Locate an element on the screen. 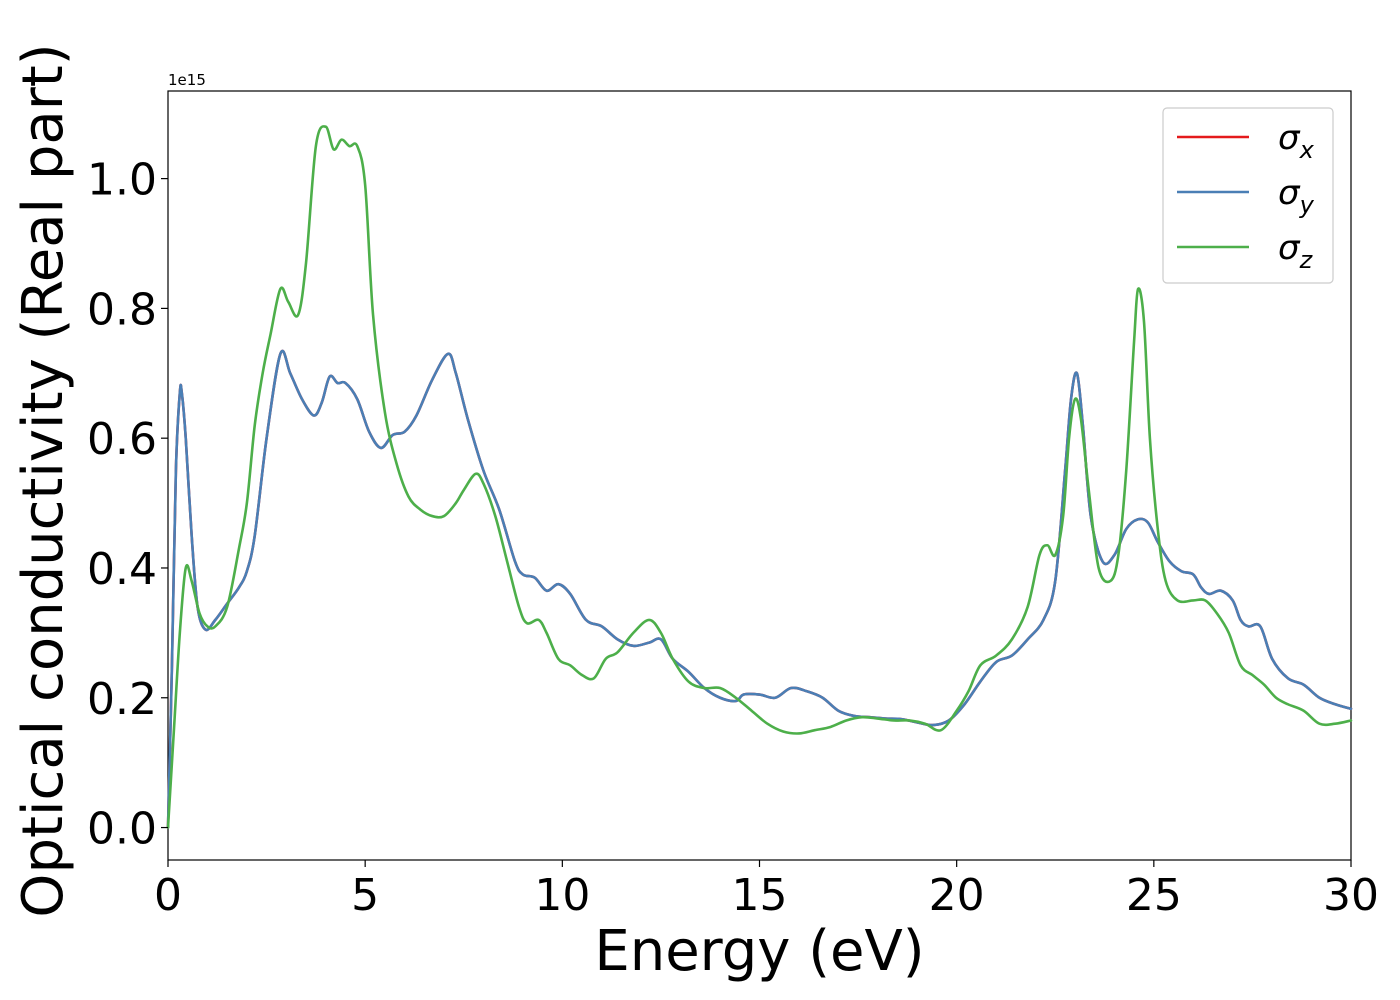 Image resolution: width=1400 pixels, height=1000 pixels. x-tick-label: 30 is located at coordinates (1351, 895).